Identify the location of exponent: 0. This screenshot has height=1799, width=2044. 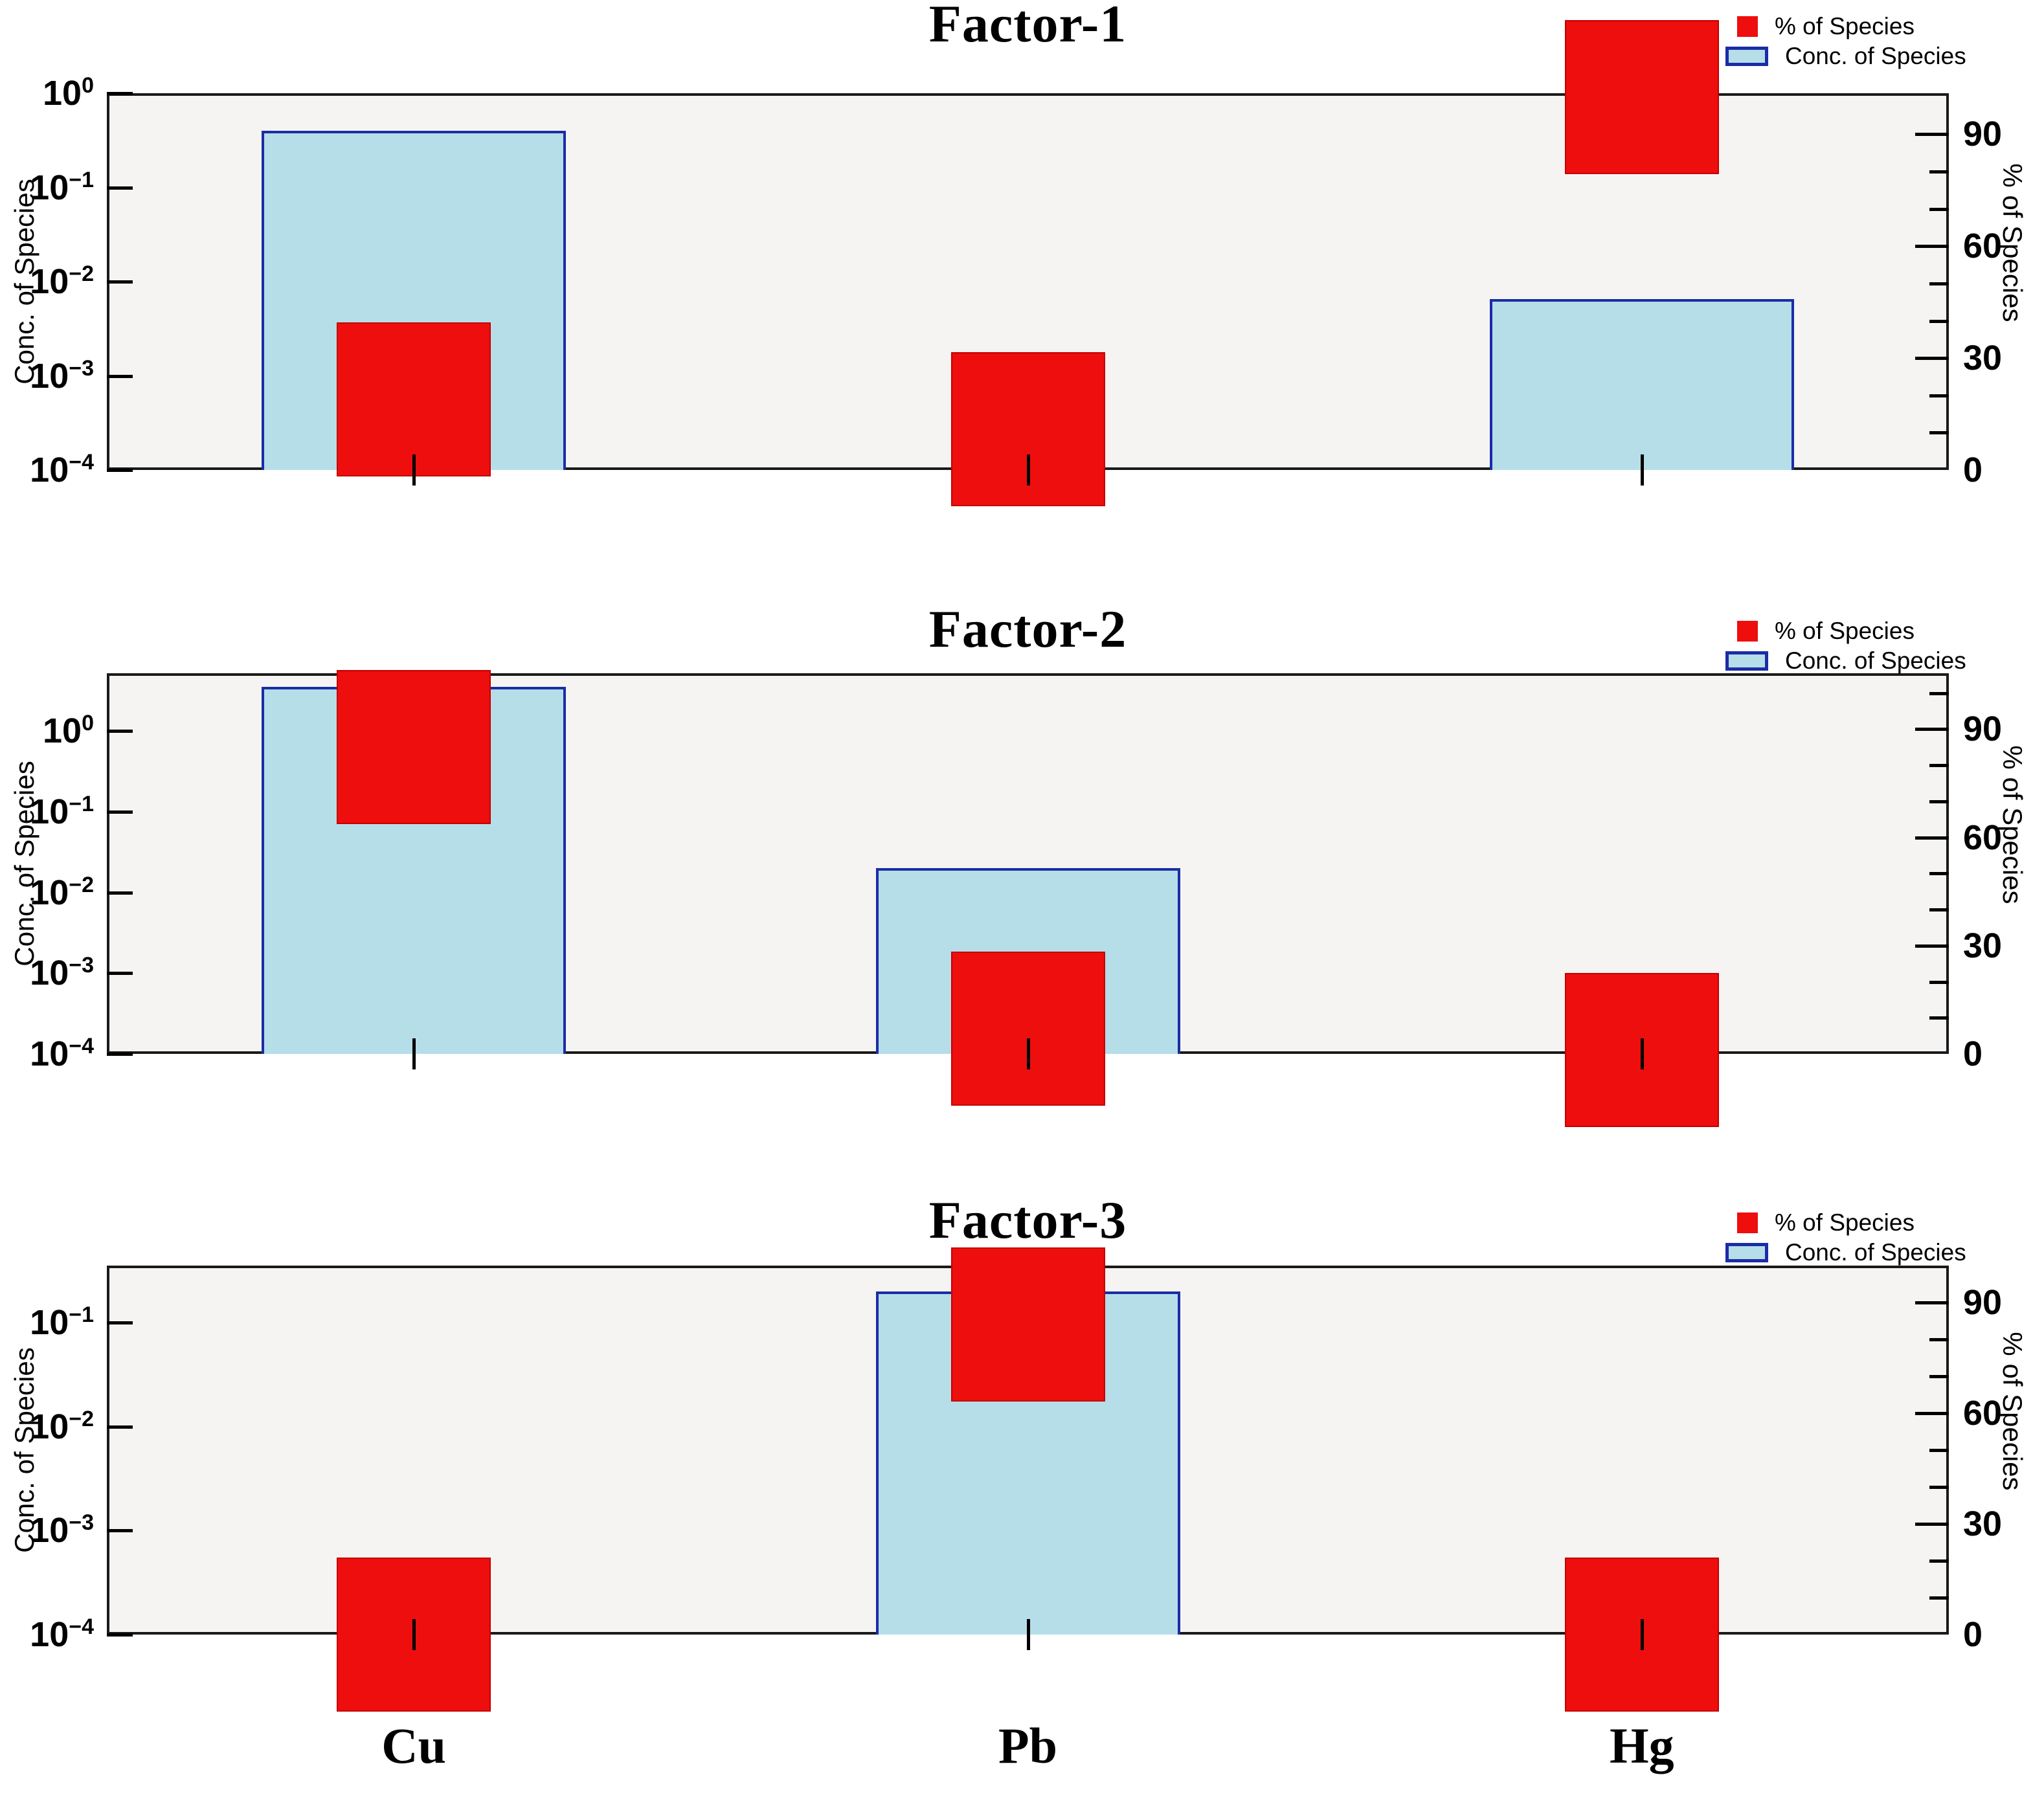
(88, 85).